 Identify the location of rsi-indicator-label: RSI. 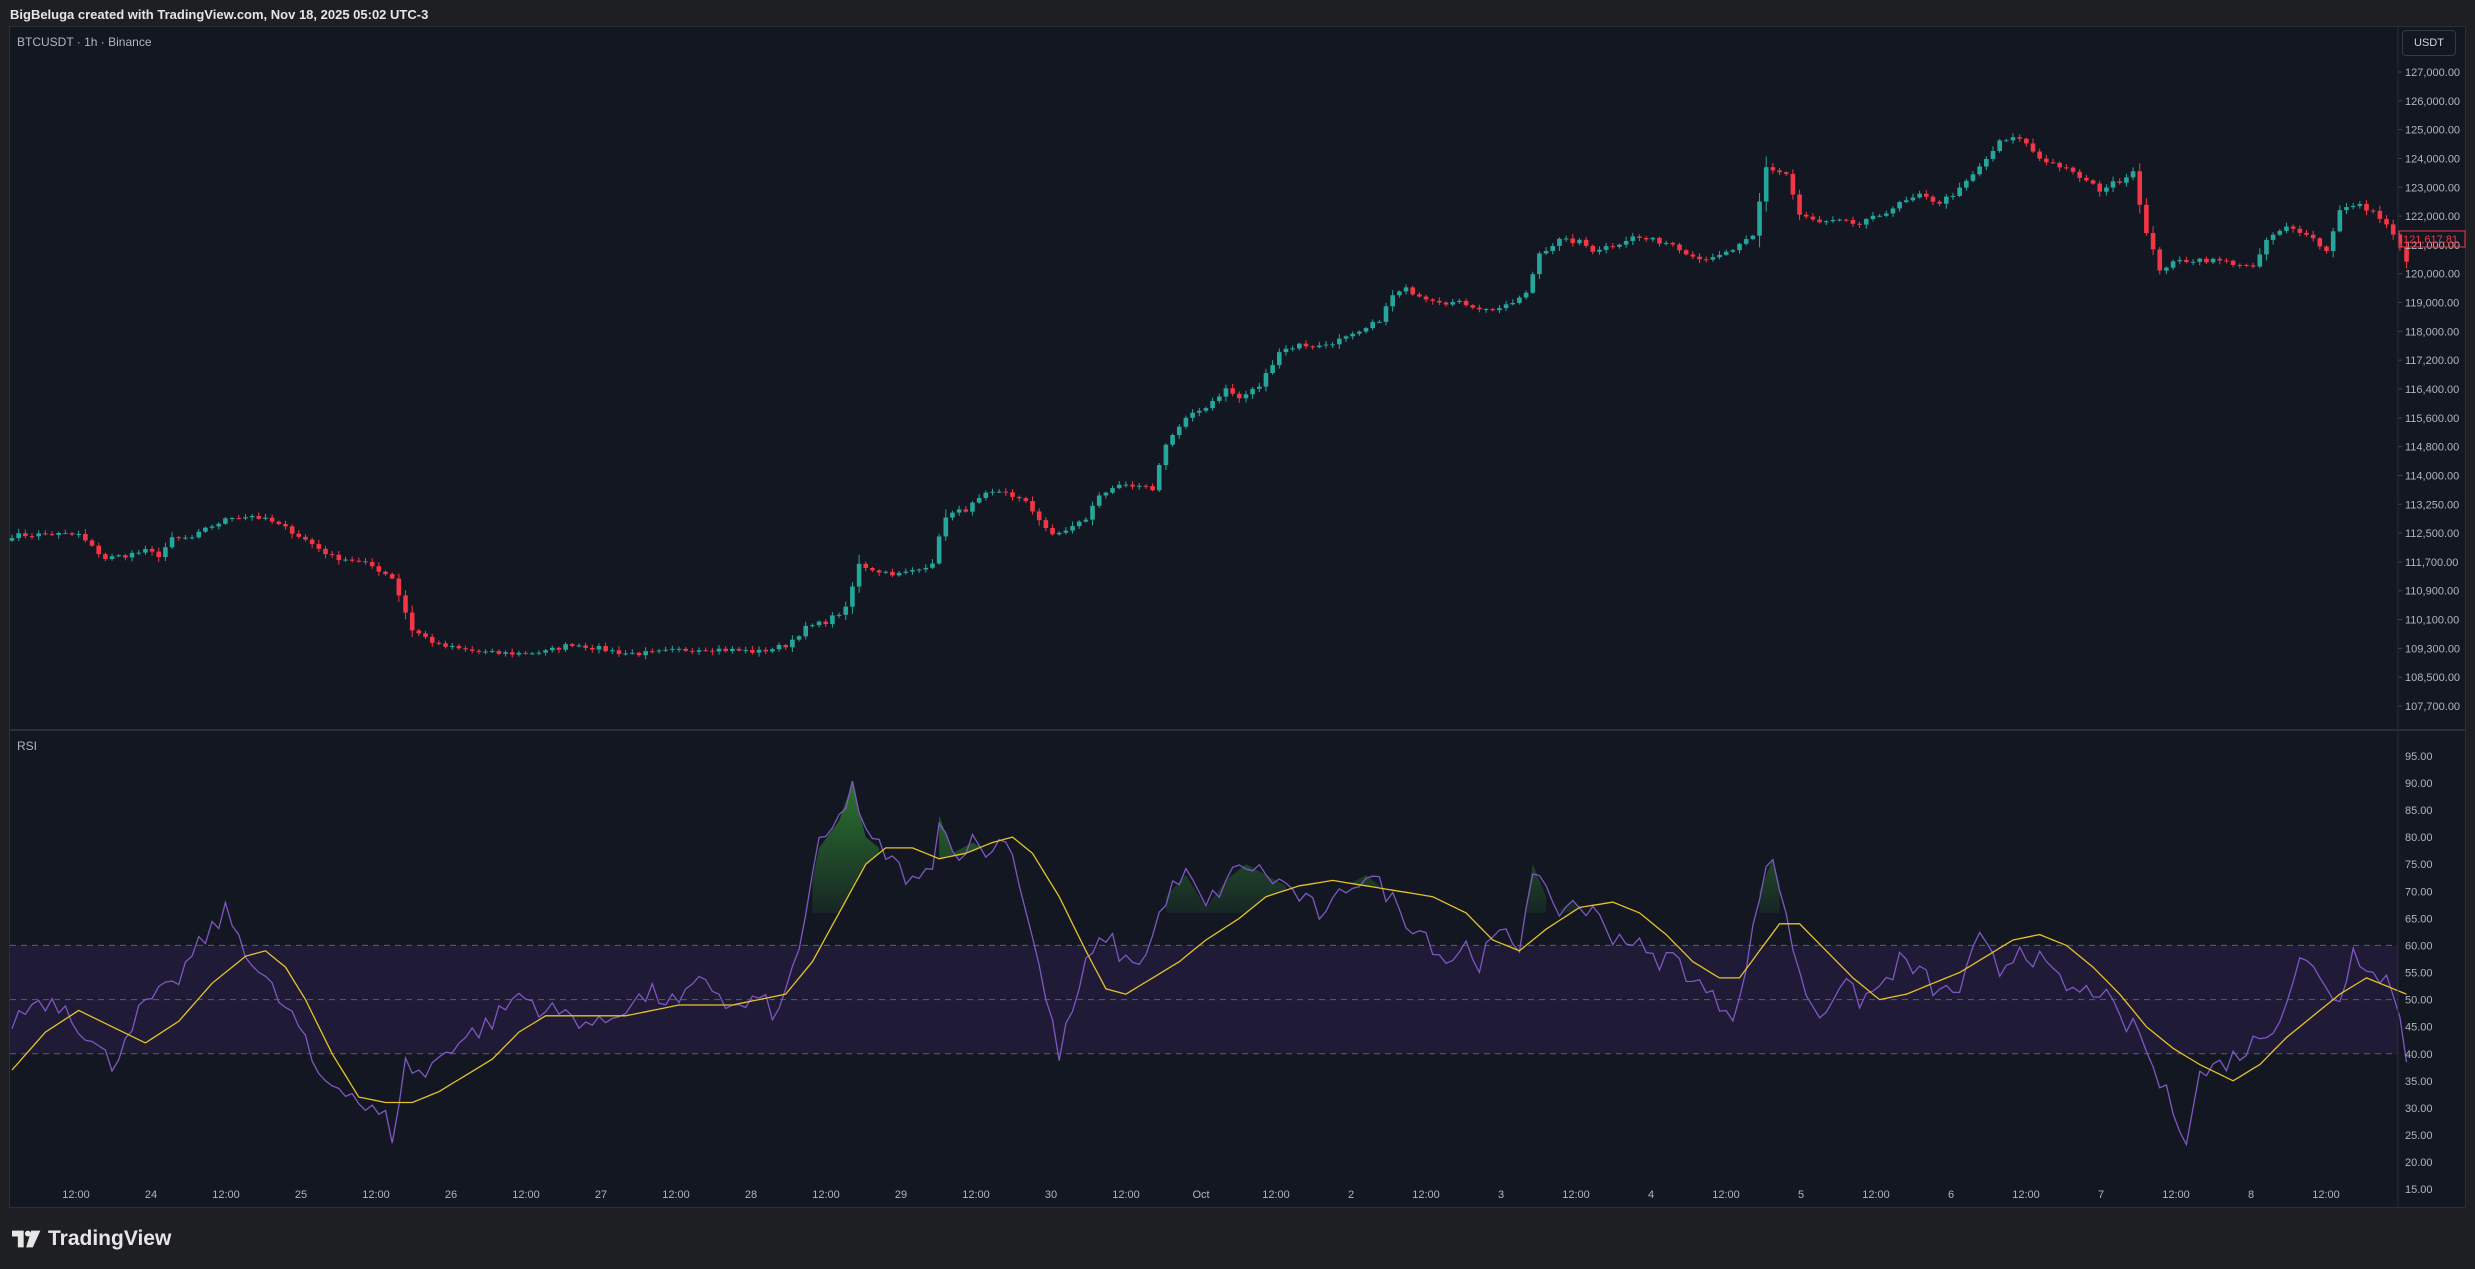
(27, 746).